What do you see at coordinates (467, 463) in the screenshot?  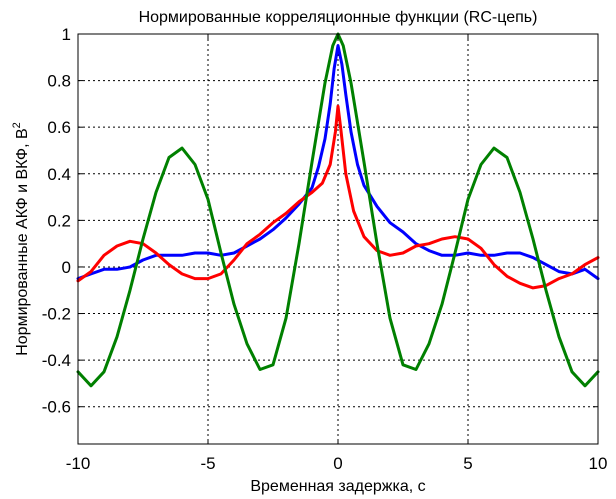 I see `x-tick-label: 5` at bounding box center [467, 463].